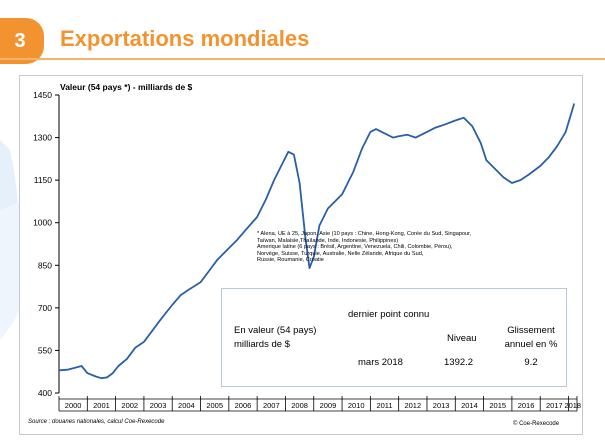  What do you see at coordinates (42, 95) in the screenshot?
I see `y-tick-label: 1450` at bounding box center [42, 95].